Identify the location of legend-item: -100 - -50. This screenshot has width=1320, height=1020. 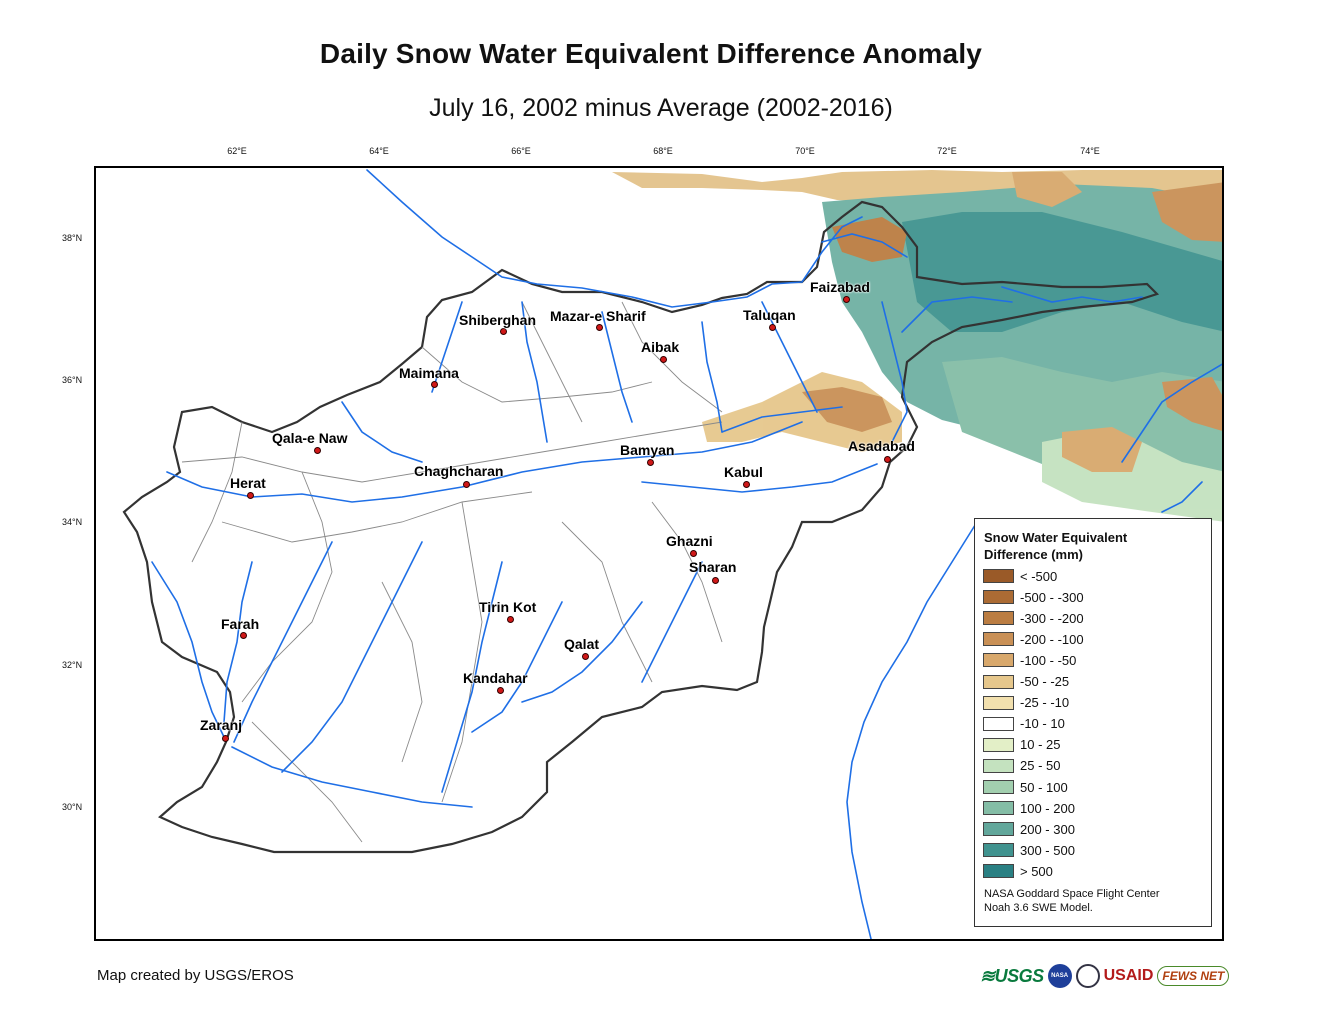
(1029, 660).